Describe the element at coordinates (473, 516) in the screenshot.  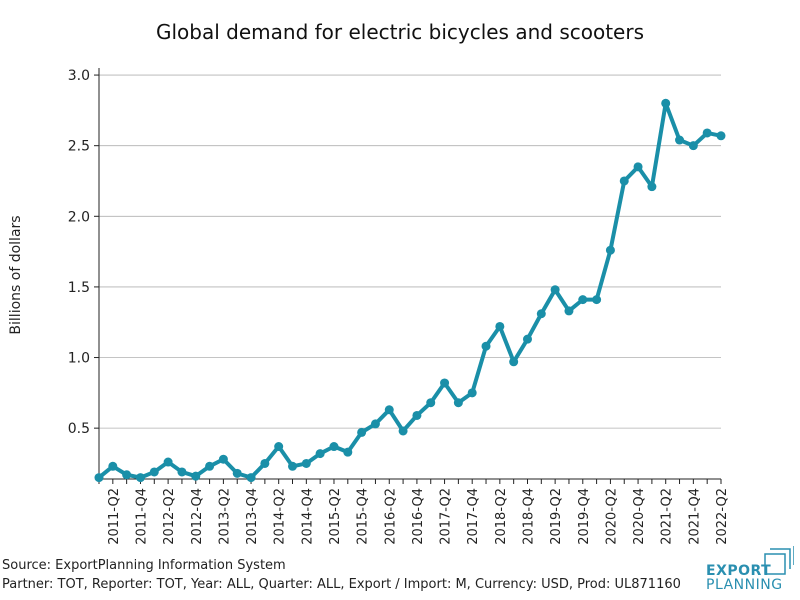
I see `x-tick-label: 2017-Q4` at that location.